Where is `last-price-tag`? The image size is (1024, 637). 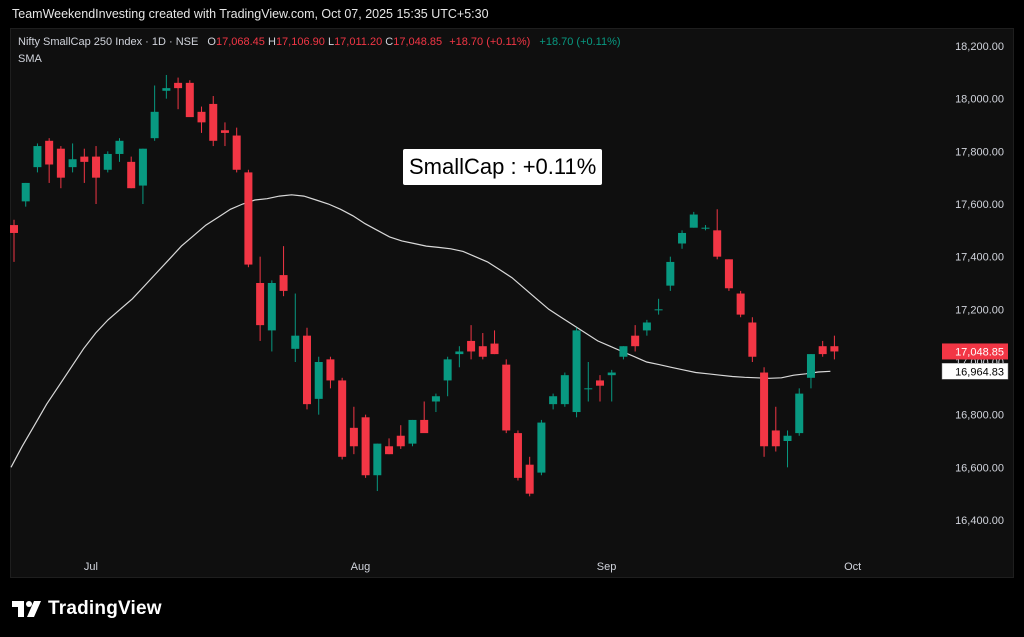 last-price-tag is located at coordinates (975, 351).